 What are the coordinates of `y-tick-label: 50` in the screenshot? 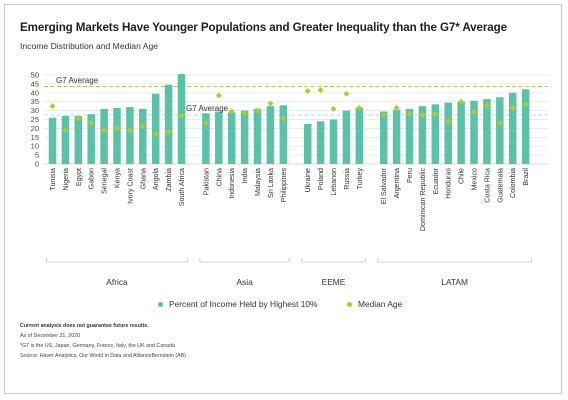 It's located at (35, 75).